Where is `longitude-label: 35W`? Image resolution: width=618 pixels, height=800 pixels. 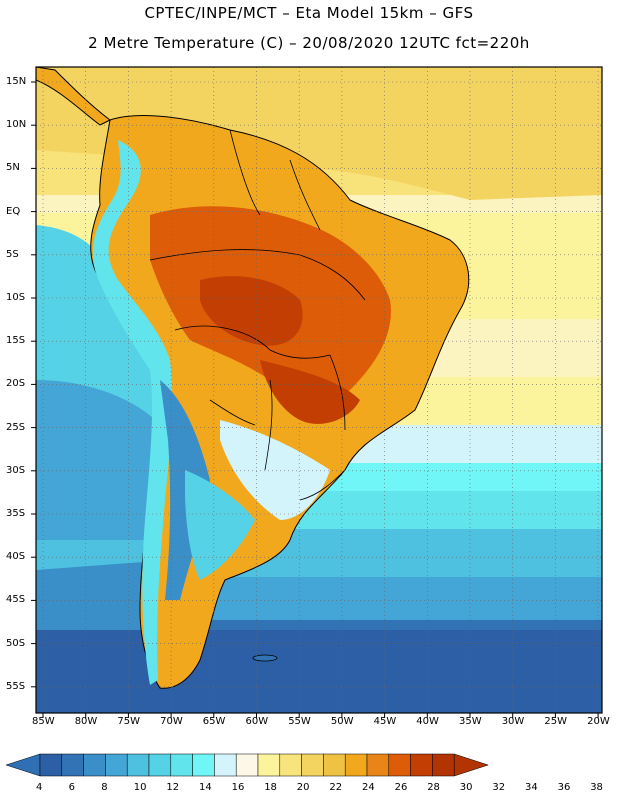
longitude-label: 35W is located at coordinates (470, 721).